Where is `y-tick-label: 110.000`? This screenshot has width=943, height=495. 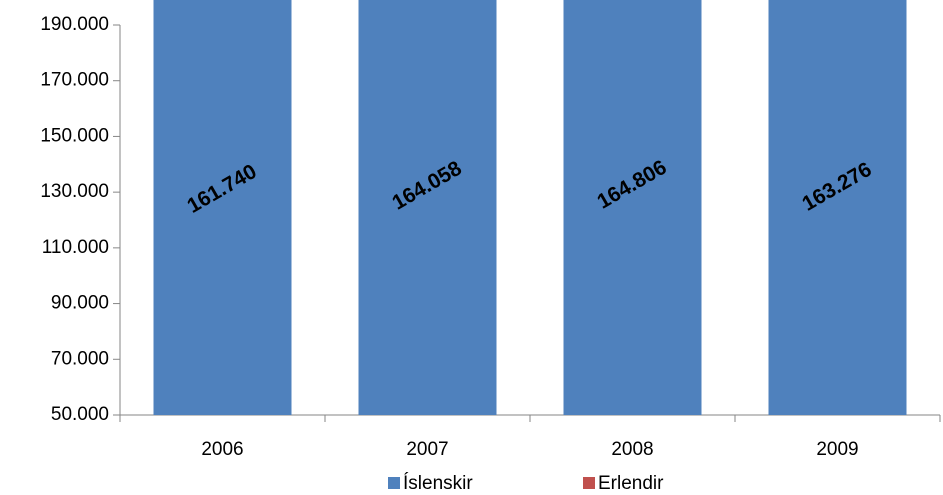 y-tick-label: 110.000 is located at coordinates (75, 247).